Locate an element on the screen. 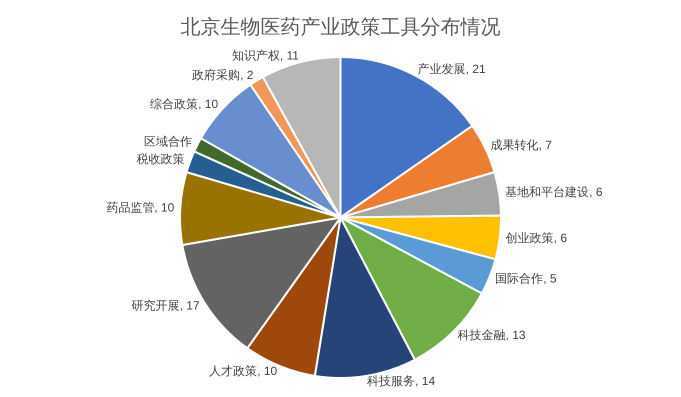 This screenshot has width=681, height=397. slice-label: 税收政策 is located at coordinates (160, 159).